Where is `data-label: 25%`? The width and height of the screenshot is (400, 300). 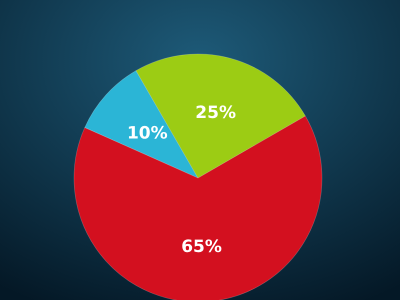
data-label: 25% is located at coordinates (215, 113).